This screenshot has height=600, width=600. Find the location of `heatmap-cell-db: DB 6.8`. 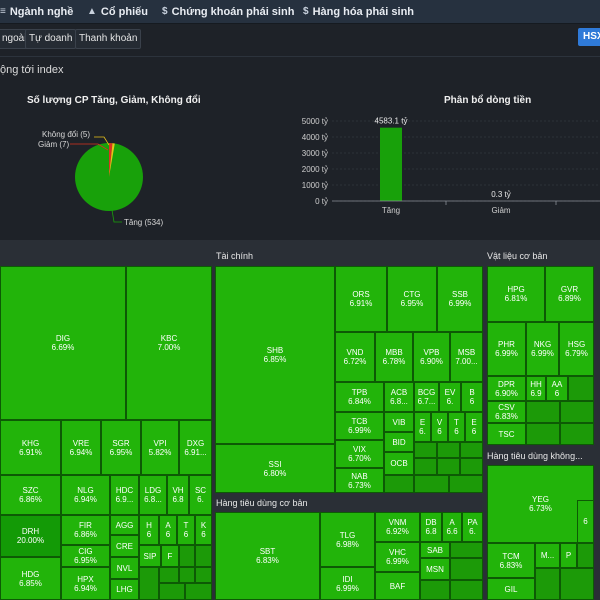

heatmap-cell-db: DB 6.8 is located at coordinates (431, 527).